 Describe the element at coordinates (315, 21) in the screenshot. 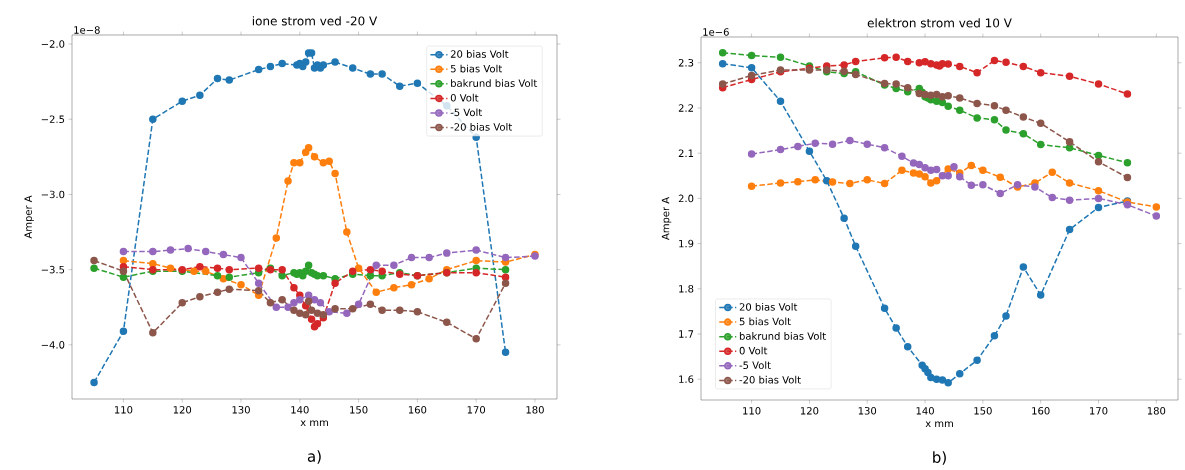

I see `chart-title: ione strom ved -20 V` at that location.